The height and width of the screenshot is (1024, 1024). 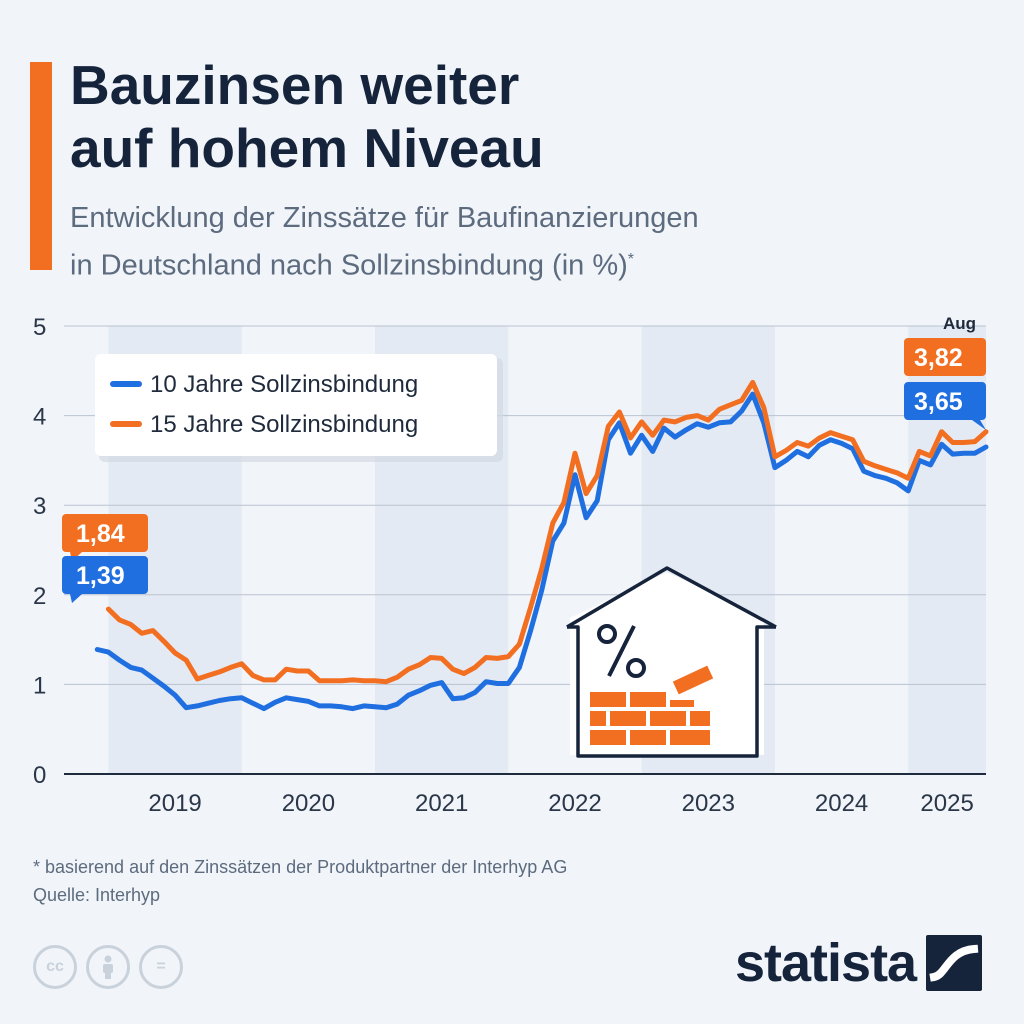 I want to click on x-tick-label: 2023, so click(x=708, y=803).